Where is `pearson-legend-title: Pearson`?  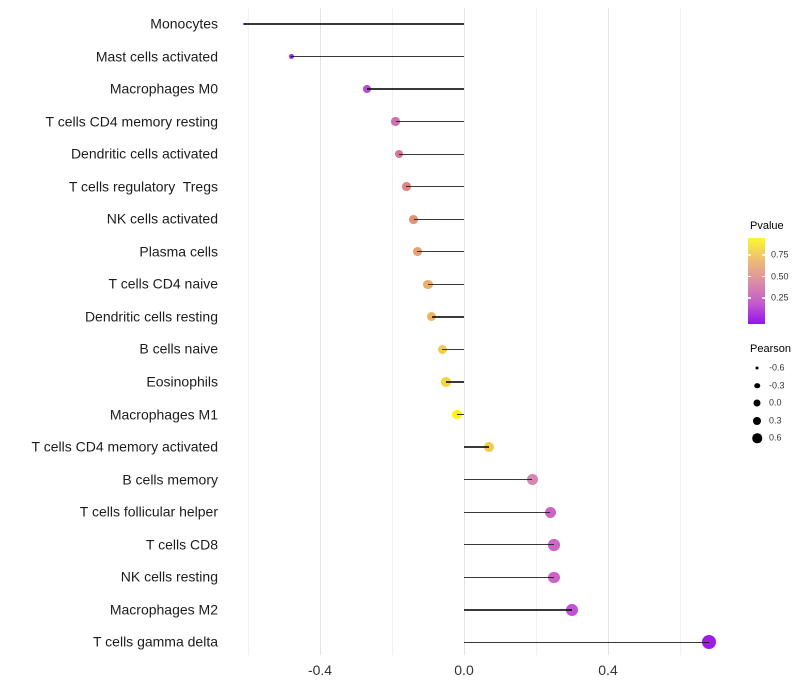 pearson-legend-title: Pearson is located at coordinates (770, 349).